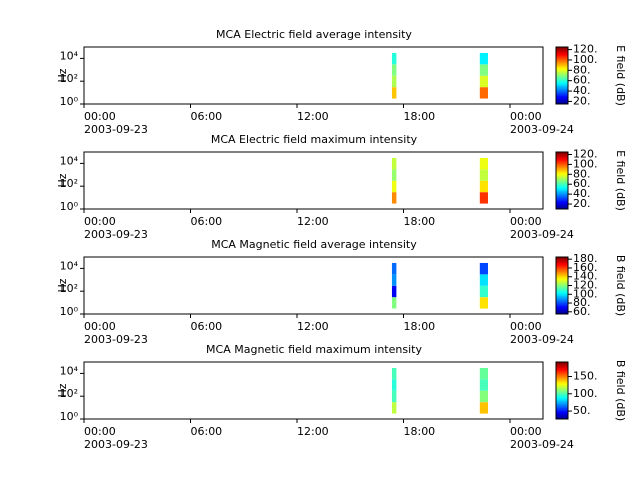  I want to click on panel-title: MCA Electric field average intensity, so click(314, 34).